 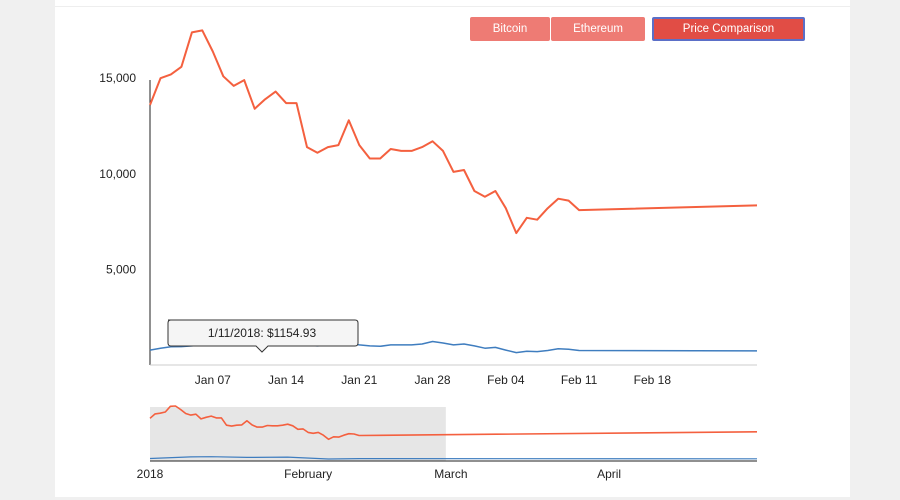 I want to click on y-tick-label: 5,000, so click(x=121, y=269).